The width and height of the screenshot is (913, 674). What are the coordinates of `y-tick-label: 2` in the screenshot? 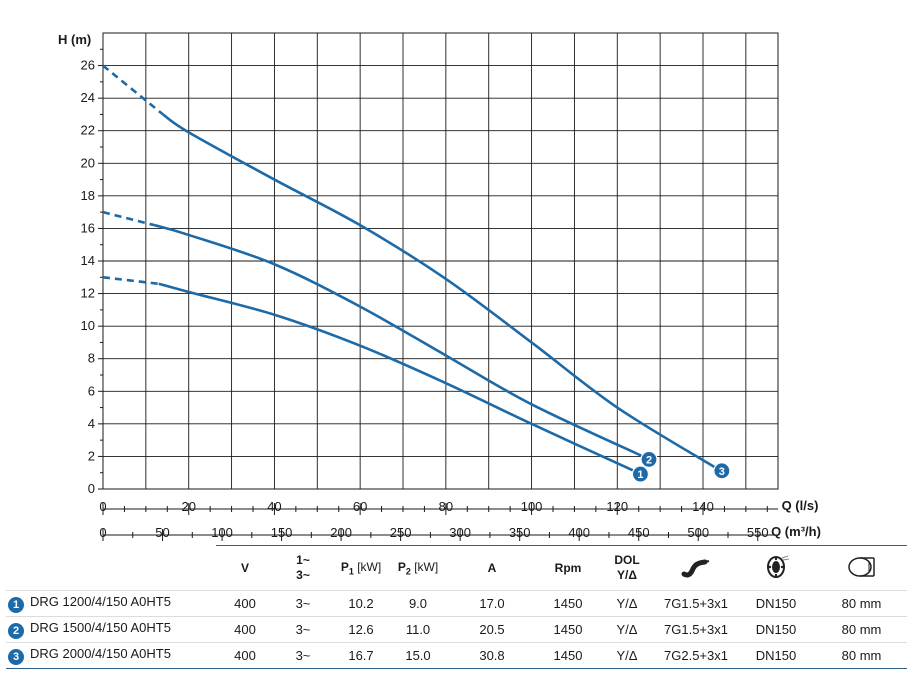 It's located at (91, 455).